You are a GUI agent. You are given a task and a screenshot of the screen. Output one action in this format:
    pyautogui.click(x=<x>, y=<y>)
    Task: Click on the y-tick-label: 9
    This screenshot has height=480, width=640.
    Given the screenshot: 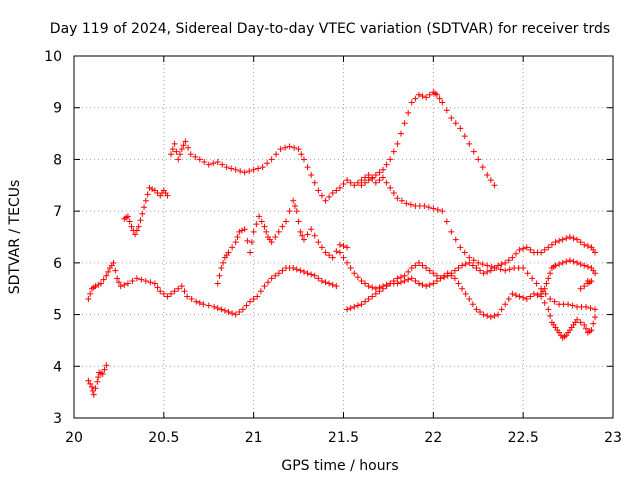 What is the action you would take?
    pyautogui.click(x=57, y=109)
    